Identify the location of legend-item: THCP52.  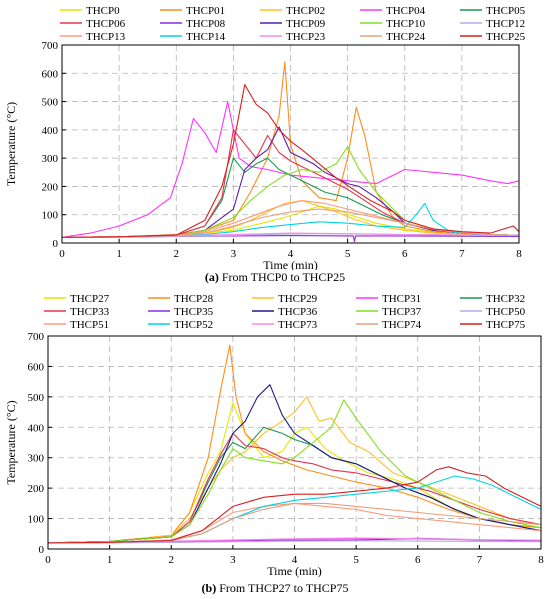
(180, 325).